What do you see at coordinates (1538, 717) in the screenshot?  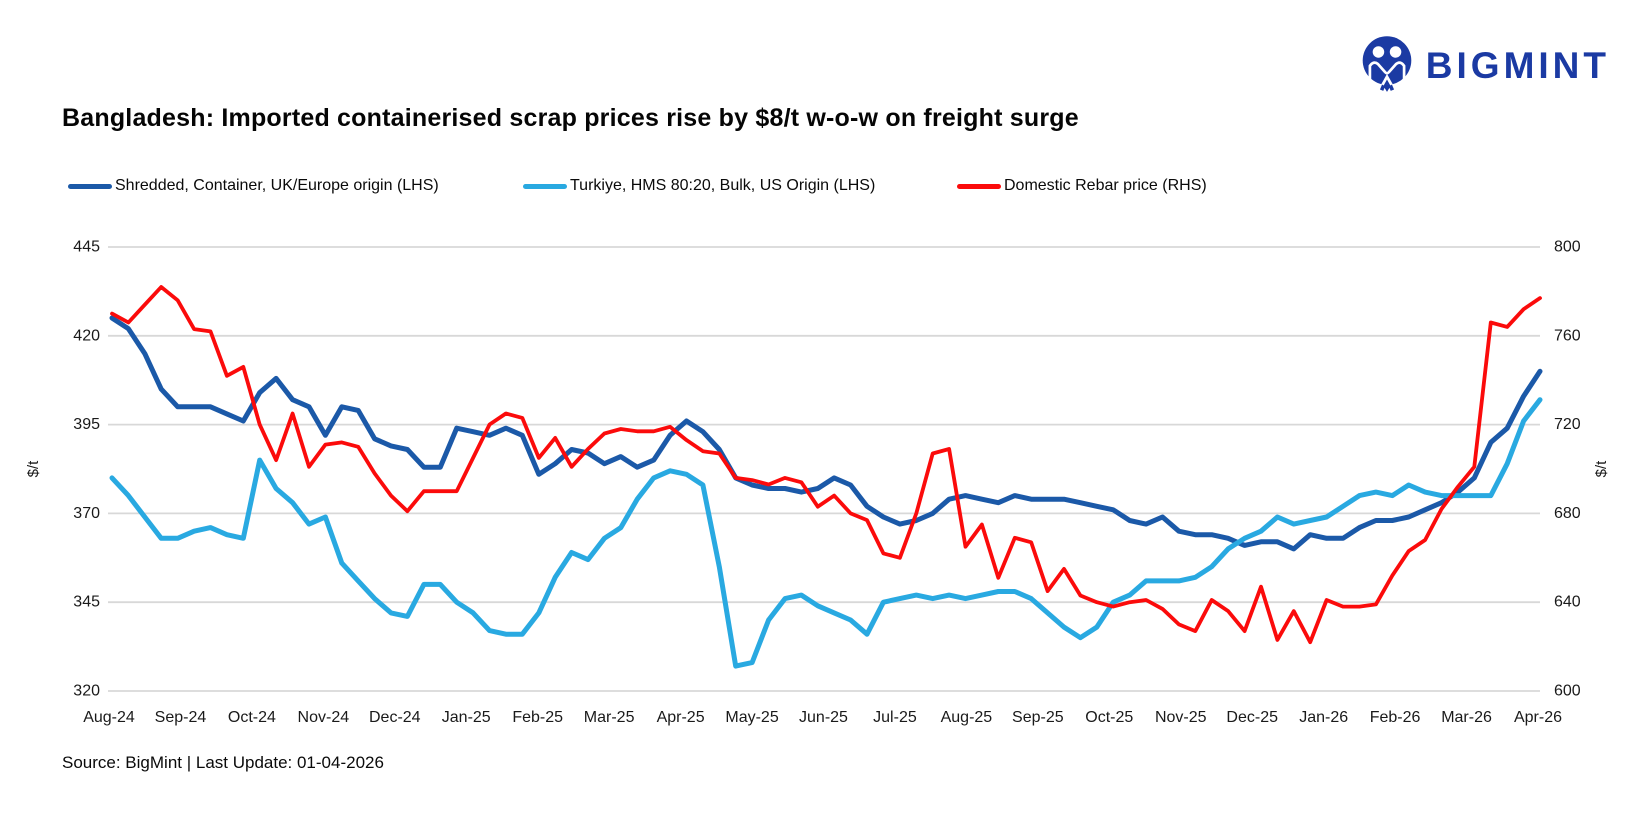 I see `x-axis-label: Apr-26` at bounding box center [1538, 717].